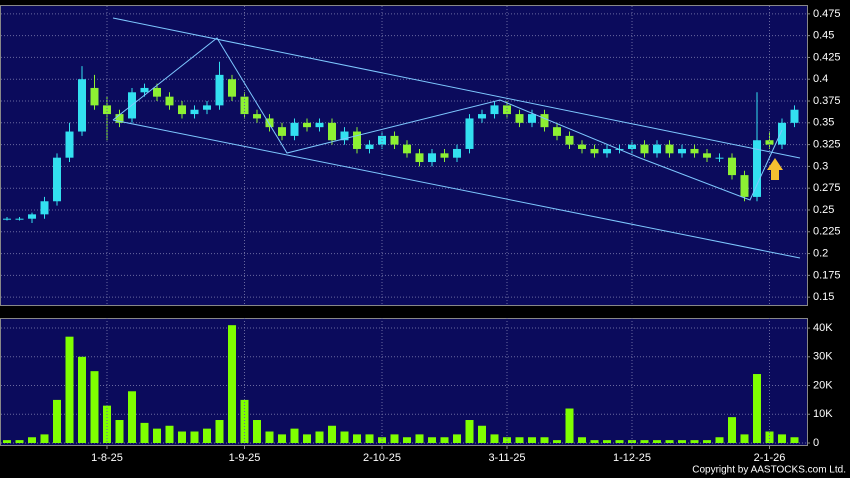 Image resolution: width=850 pixels, height=478 pixels. I want to click on copyright: Copyright by AASTOCKS.com Ltd., so click(769, 470).